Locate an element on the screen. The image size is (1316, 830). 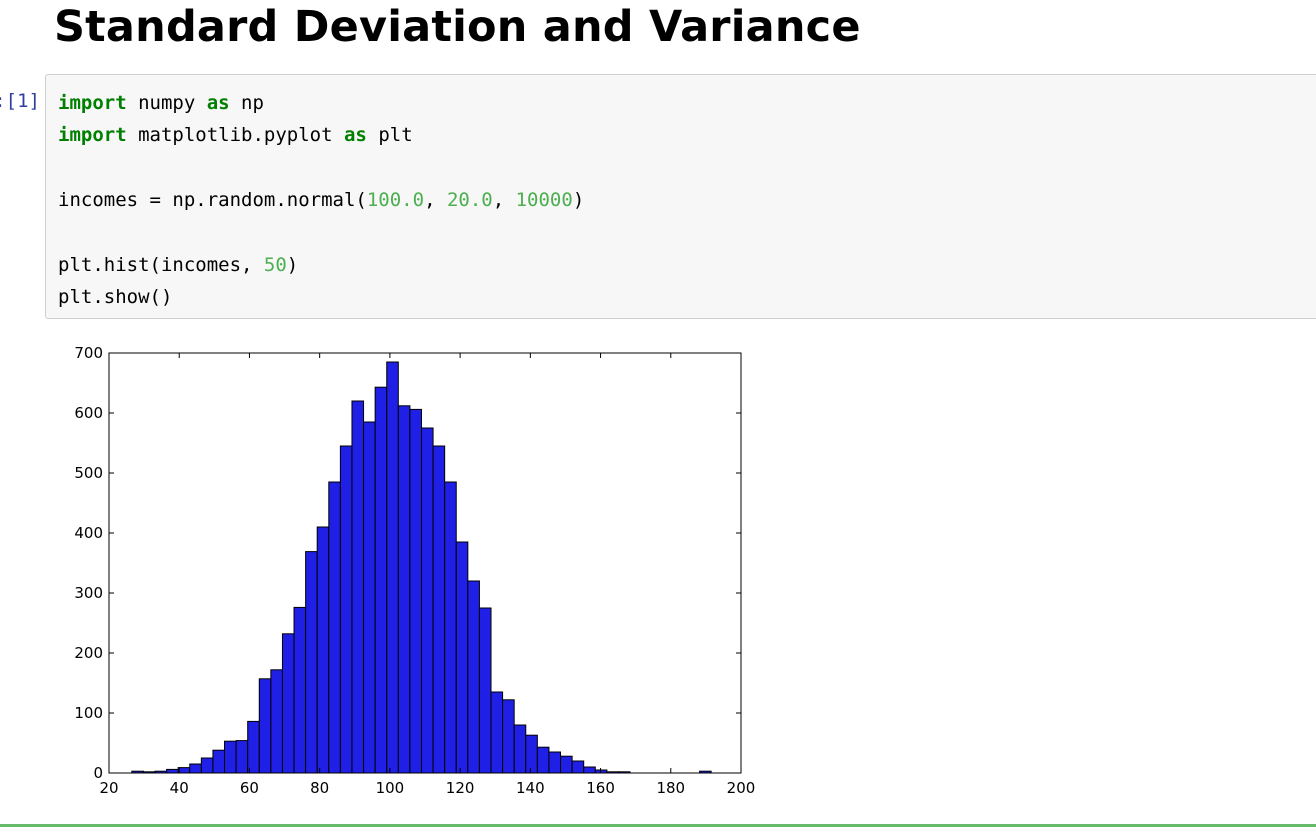
cell-prompt: [1]: is located at coordinates (20, 101).